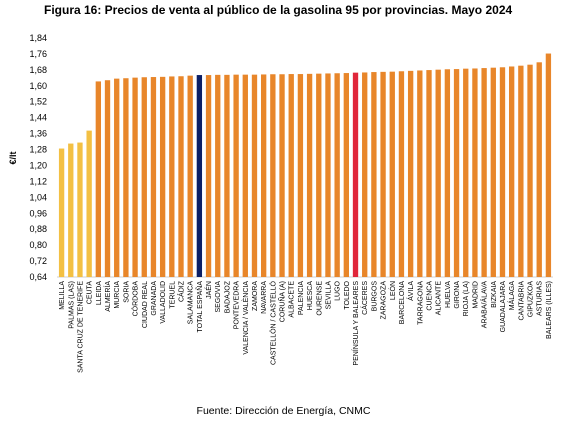  Describe the element at coordinates (117, 295) in the screenshot. I see `x-tick-label: MURCIA` at that location.